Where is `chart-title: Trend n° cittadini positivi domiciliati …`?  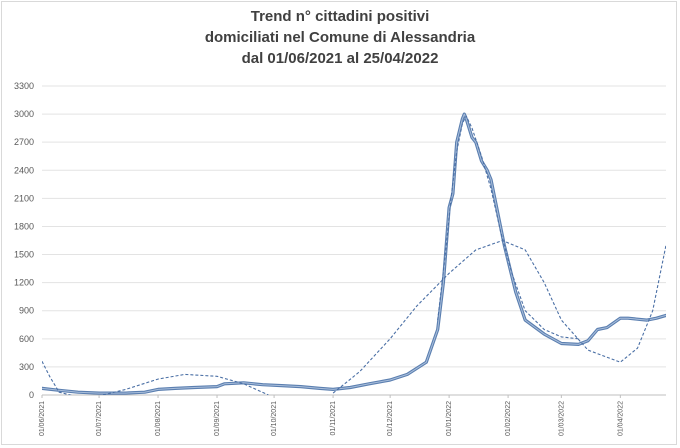
chart-title: Trend n° cittadini positivi domiciliati … is located at coordinates (340, 37).